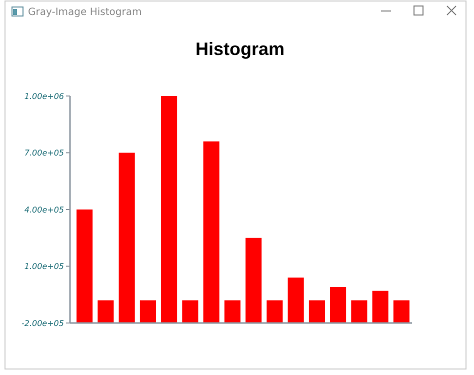 The height and width of the screenshot is (375, 474). What do you see at coordinates (44, 209) in the screenshot?
I see `y-tick-label: 4.00e+05` at bounding box center [44, 209].